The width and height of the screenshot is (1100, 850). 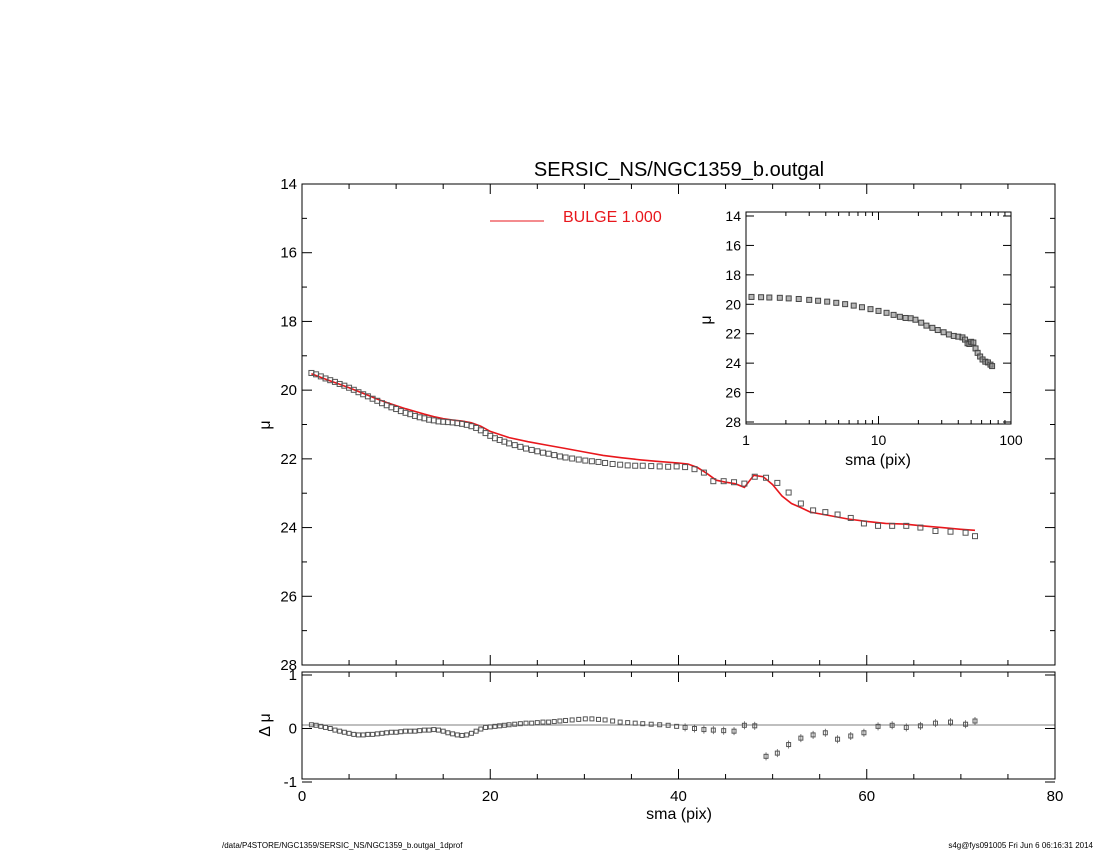 I want to click on residual-x-axis-label: sma (pix), so click(x=679, y=814).